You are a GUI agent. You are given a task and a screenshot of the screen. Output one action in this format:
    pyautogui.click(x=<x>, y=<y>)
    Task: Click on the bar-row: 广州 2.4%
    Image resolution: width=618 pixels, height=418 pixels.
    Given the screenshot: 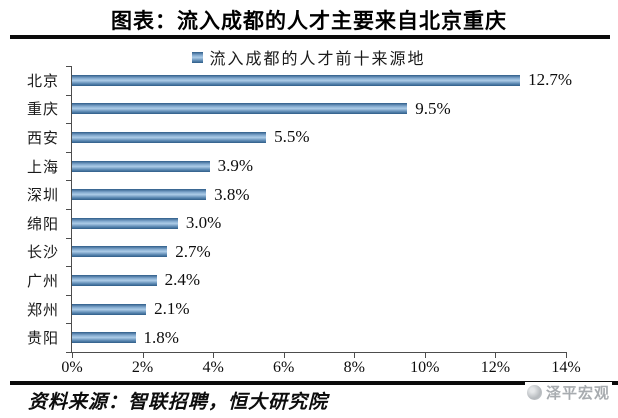 What is the action you would take?
    pyautogui.click(x=296, y=280)
    